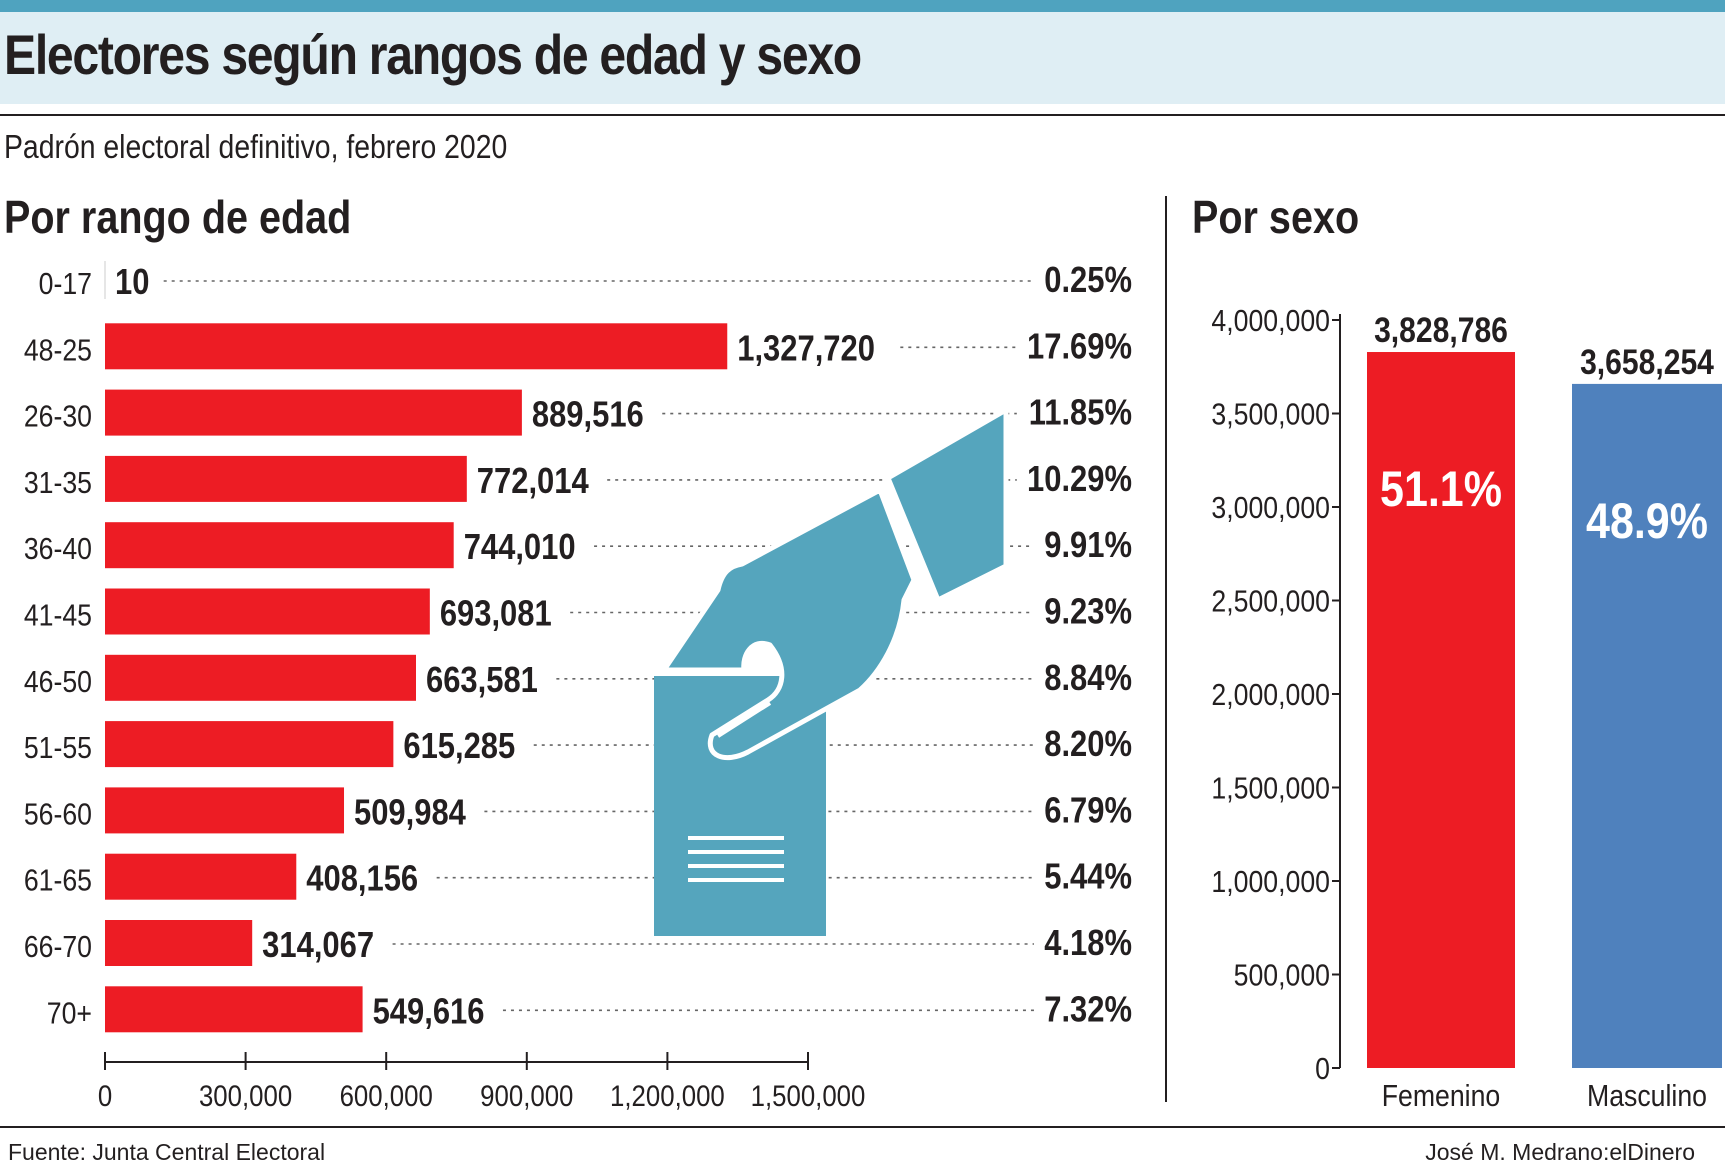 This screenshot has width=1725, height=1169. Describe the element at coordinates (58, 748) in the screenshot. I see `age-category-label: 51-55` at that location.